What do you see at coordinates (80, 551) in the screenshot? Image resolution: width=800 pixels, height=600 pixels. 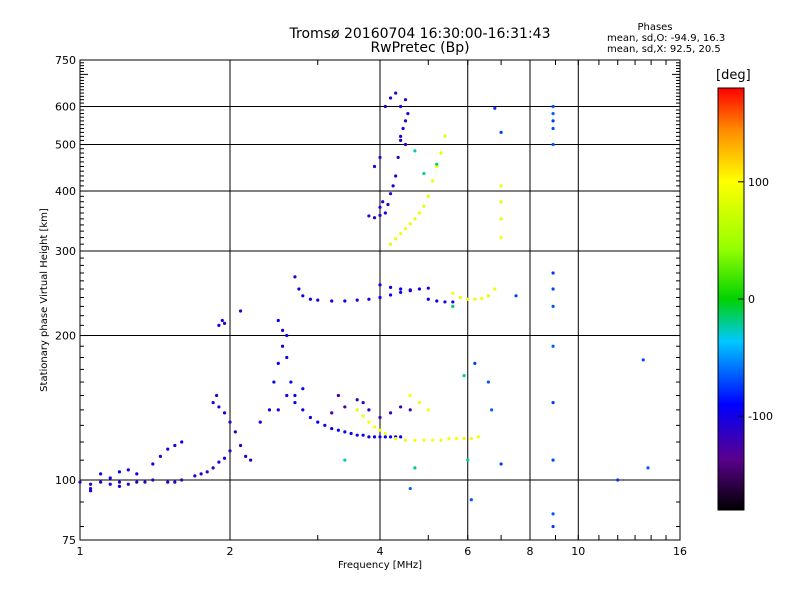 I see `x-tick-label: 1` at bounding box center [80, 551].